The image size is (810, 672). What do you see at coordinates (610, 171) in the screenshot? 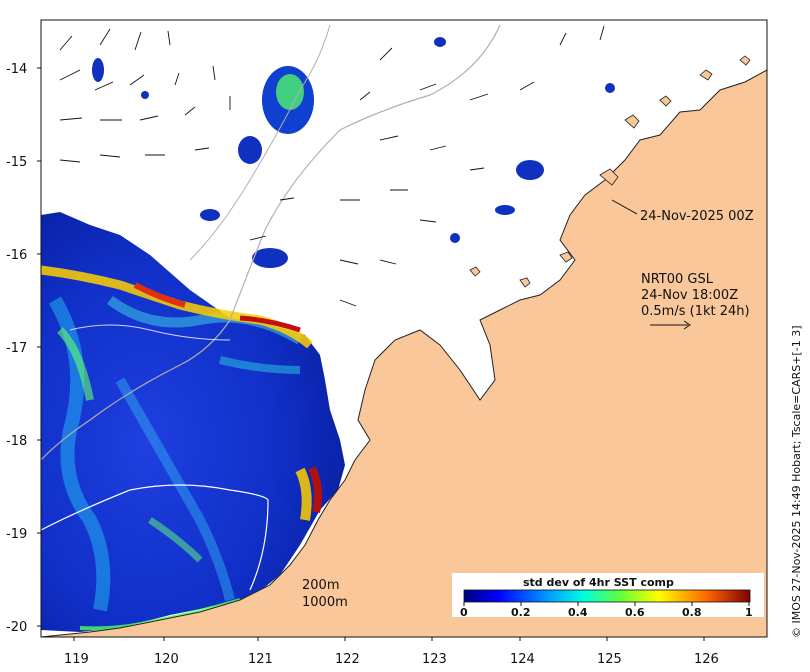
I see `islands` at bounding box center [610, 171].